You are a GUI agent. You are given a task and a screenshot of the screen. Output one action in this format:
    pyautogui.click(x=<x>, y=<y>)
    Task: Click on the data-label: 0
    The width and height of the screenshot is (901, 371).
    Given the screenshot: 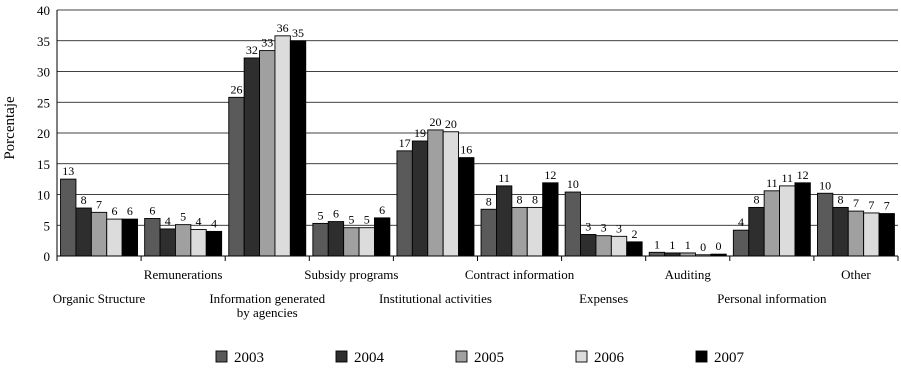 What is the action you would take?
    pyautogui.click(x=703, y=247)
    